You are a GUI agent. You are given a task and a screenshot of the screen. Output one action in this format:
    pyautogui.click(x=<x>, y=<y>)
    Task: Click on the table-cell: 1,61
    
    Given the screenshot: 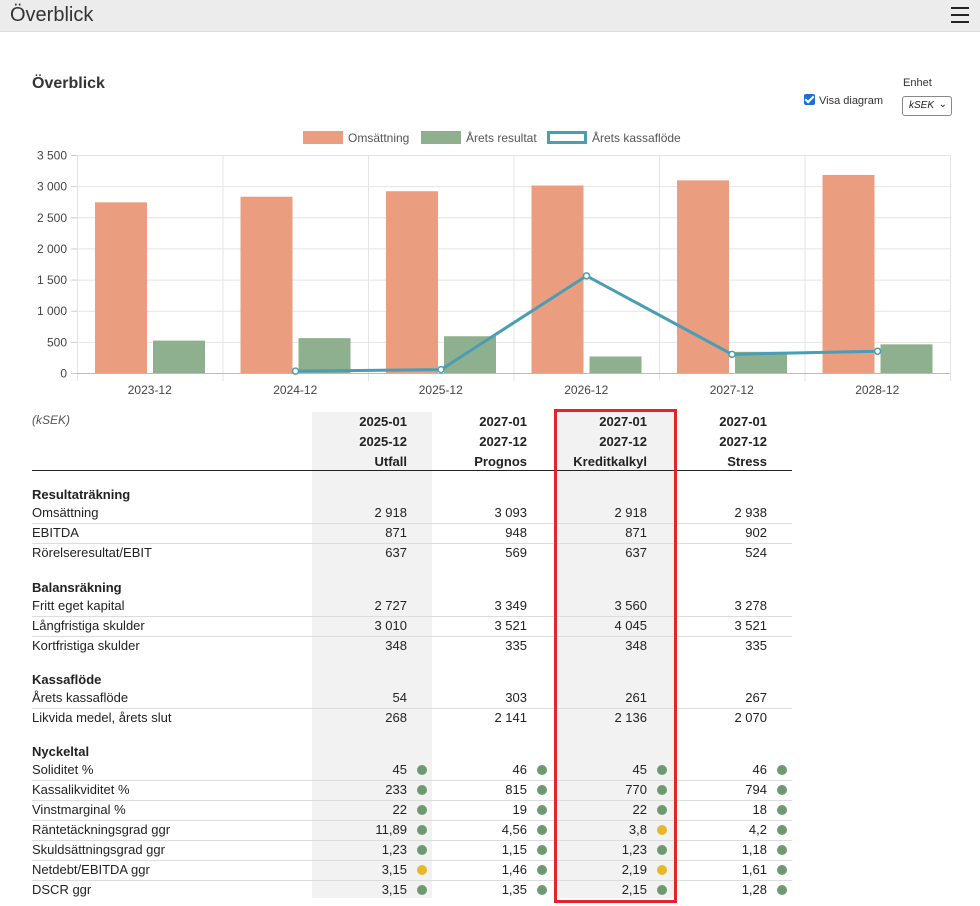 What is the action you would take?
    pyautogui.click(x=754, y=869)
    